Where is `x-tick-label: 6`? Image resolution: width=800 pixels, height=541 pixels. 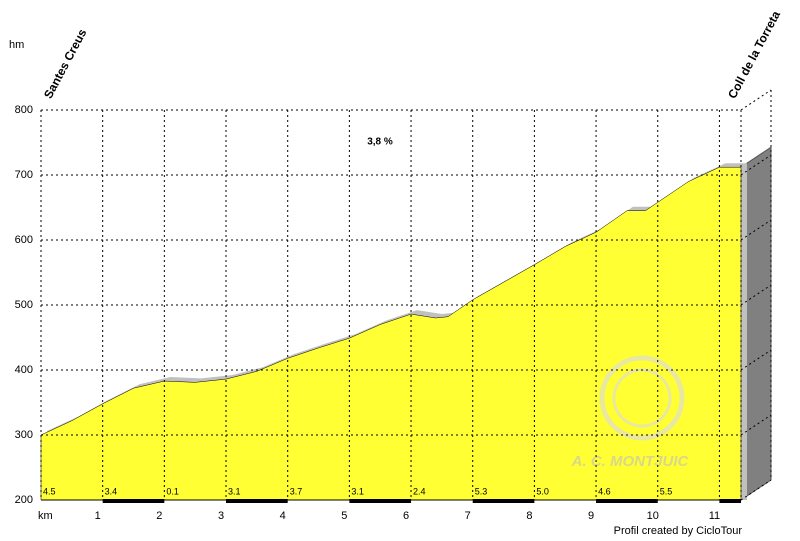 x-tick-label: 6 is located at coordinates (406, 516).